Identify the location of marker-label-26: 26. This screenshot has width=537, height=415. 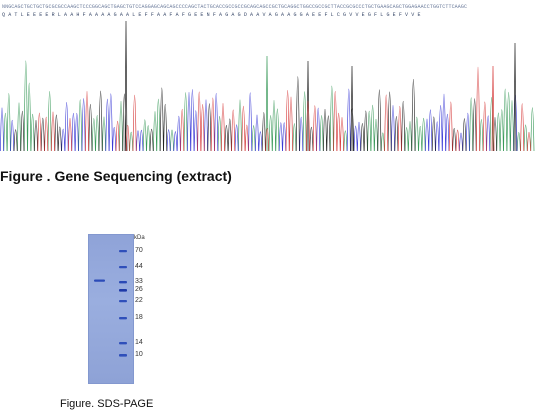
(139, 289).